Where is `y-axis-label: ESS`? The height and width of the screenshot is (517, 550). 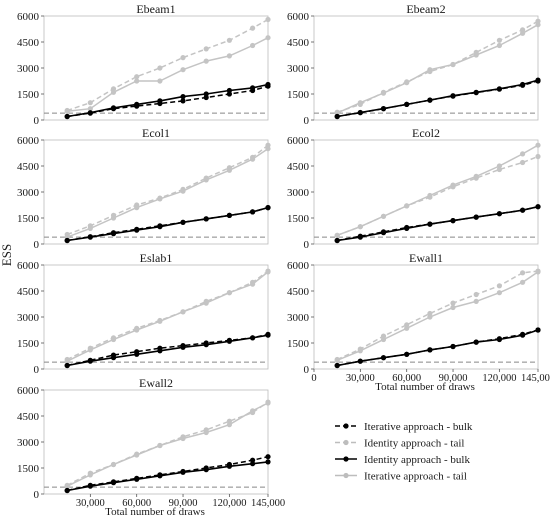 y-axis-label: ESS is located at coordinates (7, 255).